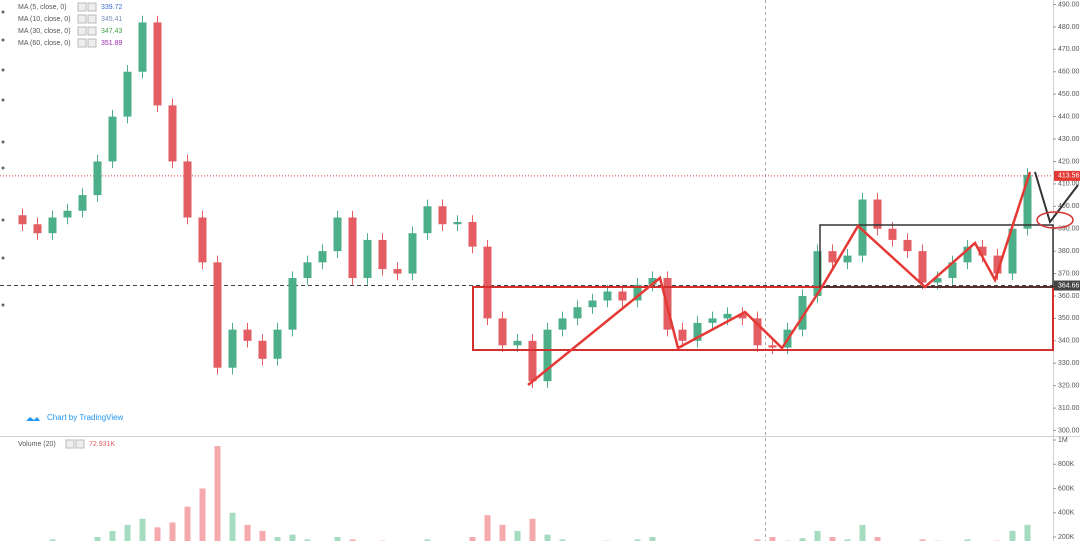  What do you see at coordinates (1069, 72) in the screenshot?
I see `y-tick-label: 460.00` at bounding box center [1069, 72].